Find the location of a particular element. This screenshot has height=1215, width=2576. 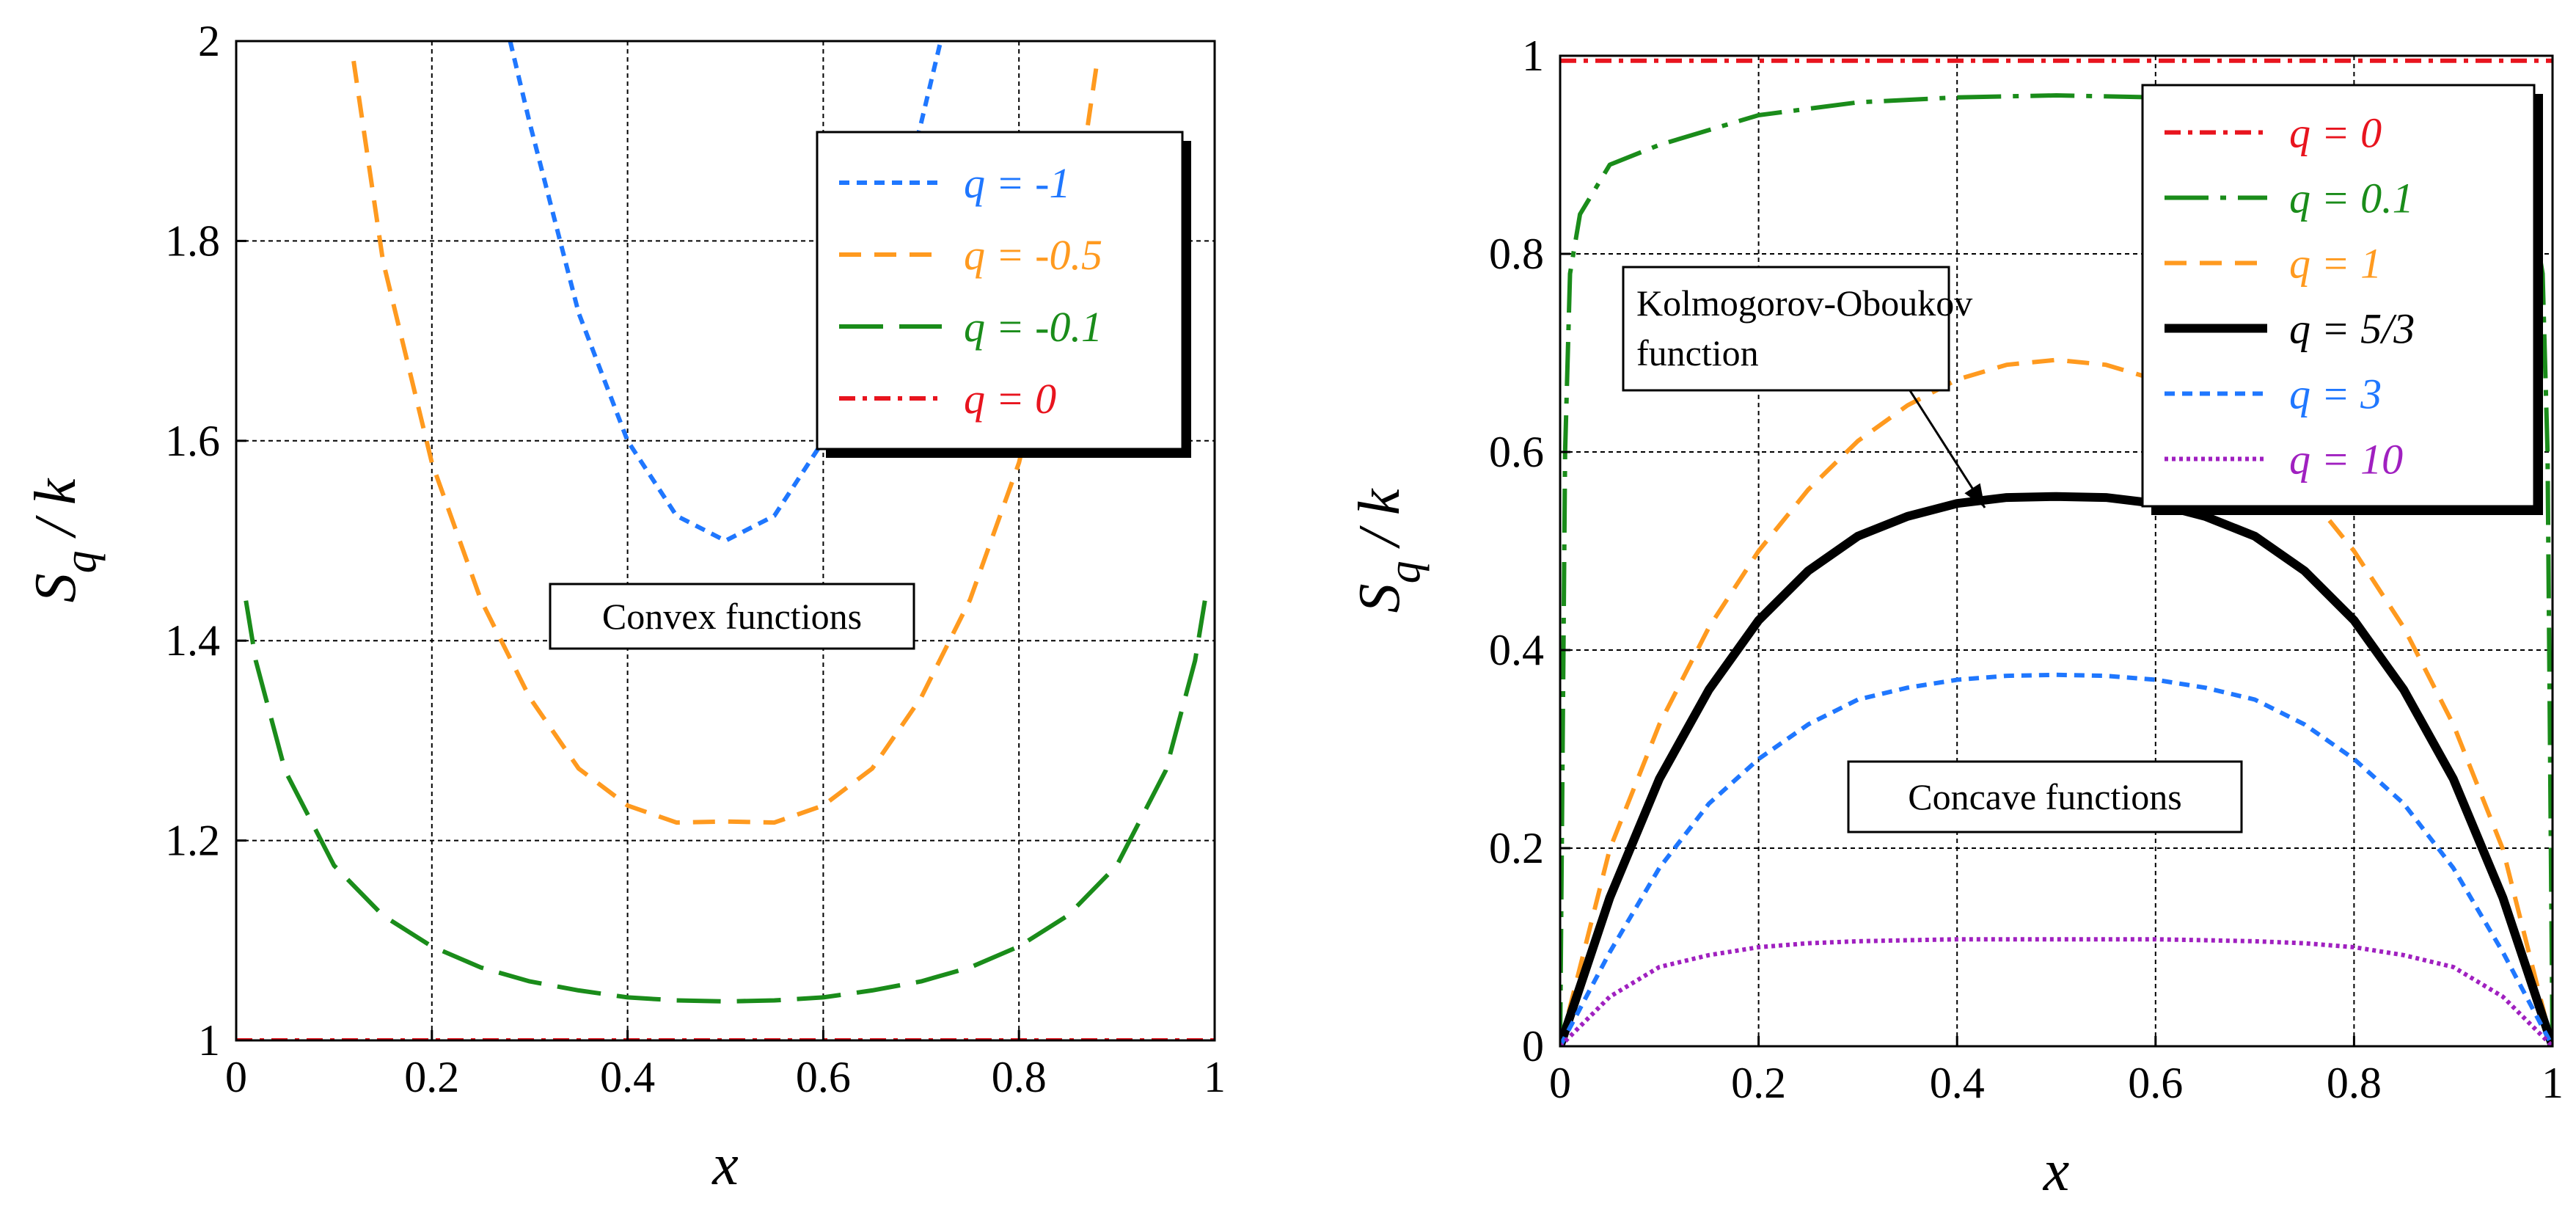

y-tick-label: 0.4 is located at coordinates (1517, 650).